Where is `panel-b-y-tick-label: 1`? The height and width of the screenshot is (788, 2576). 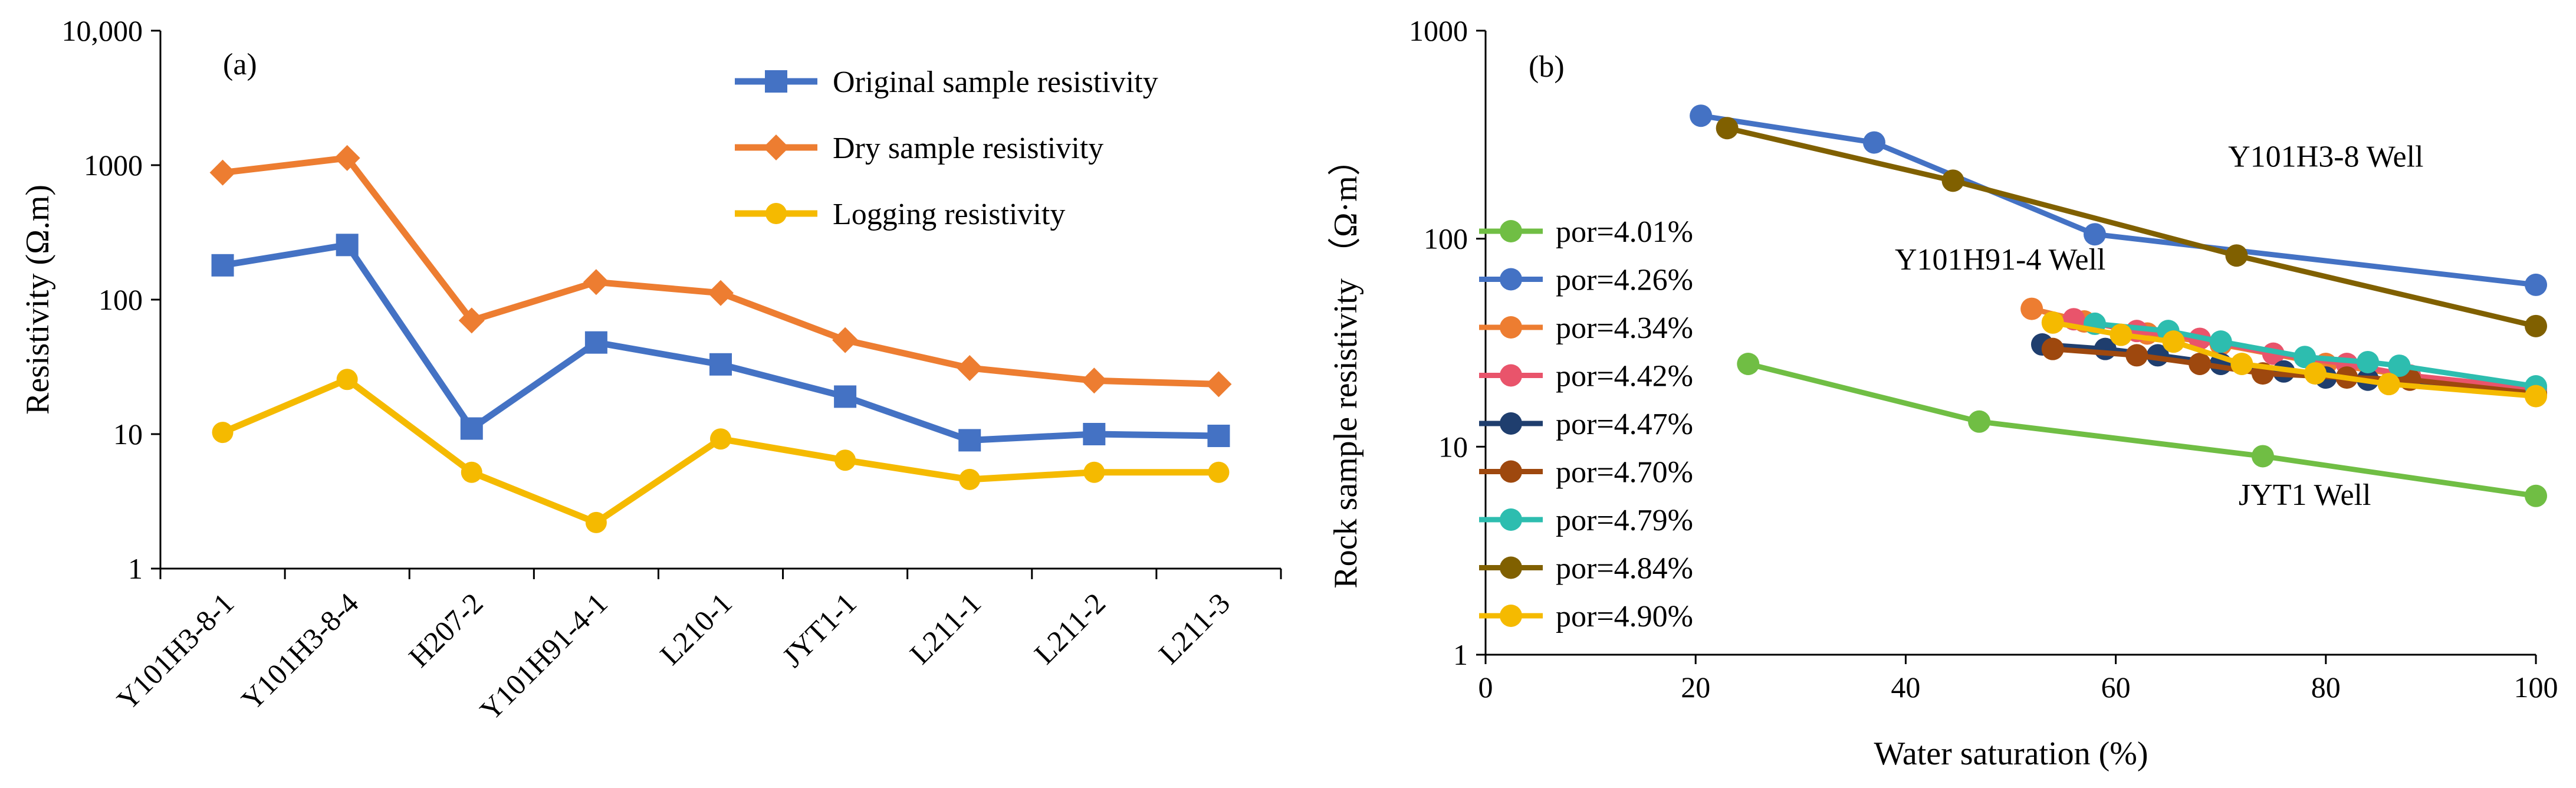 panel-b-y-tick-label: 1 is located at coordinates (1460, 655).